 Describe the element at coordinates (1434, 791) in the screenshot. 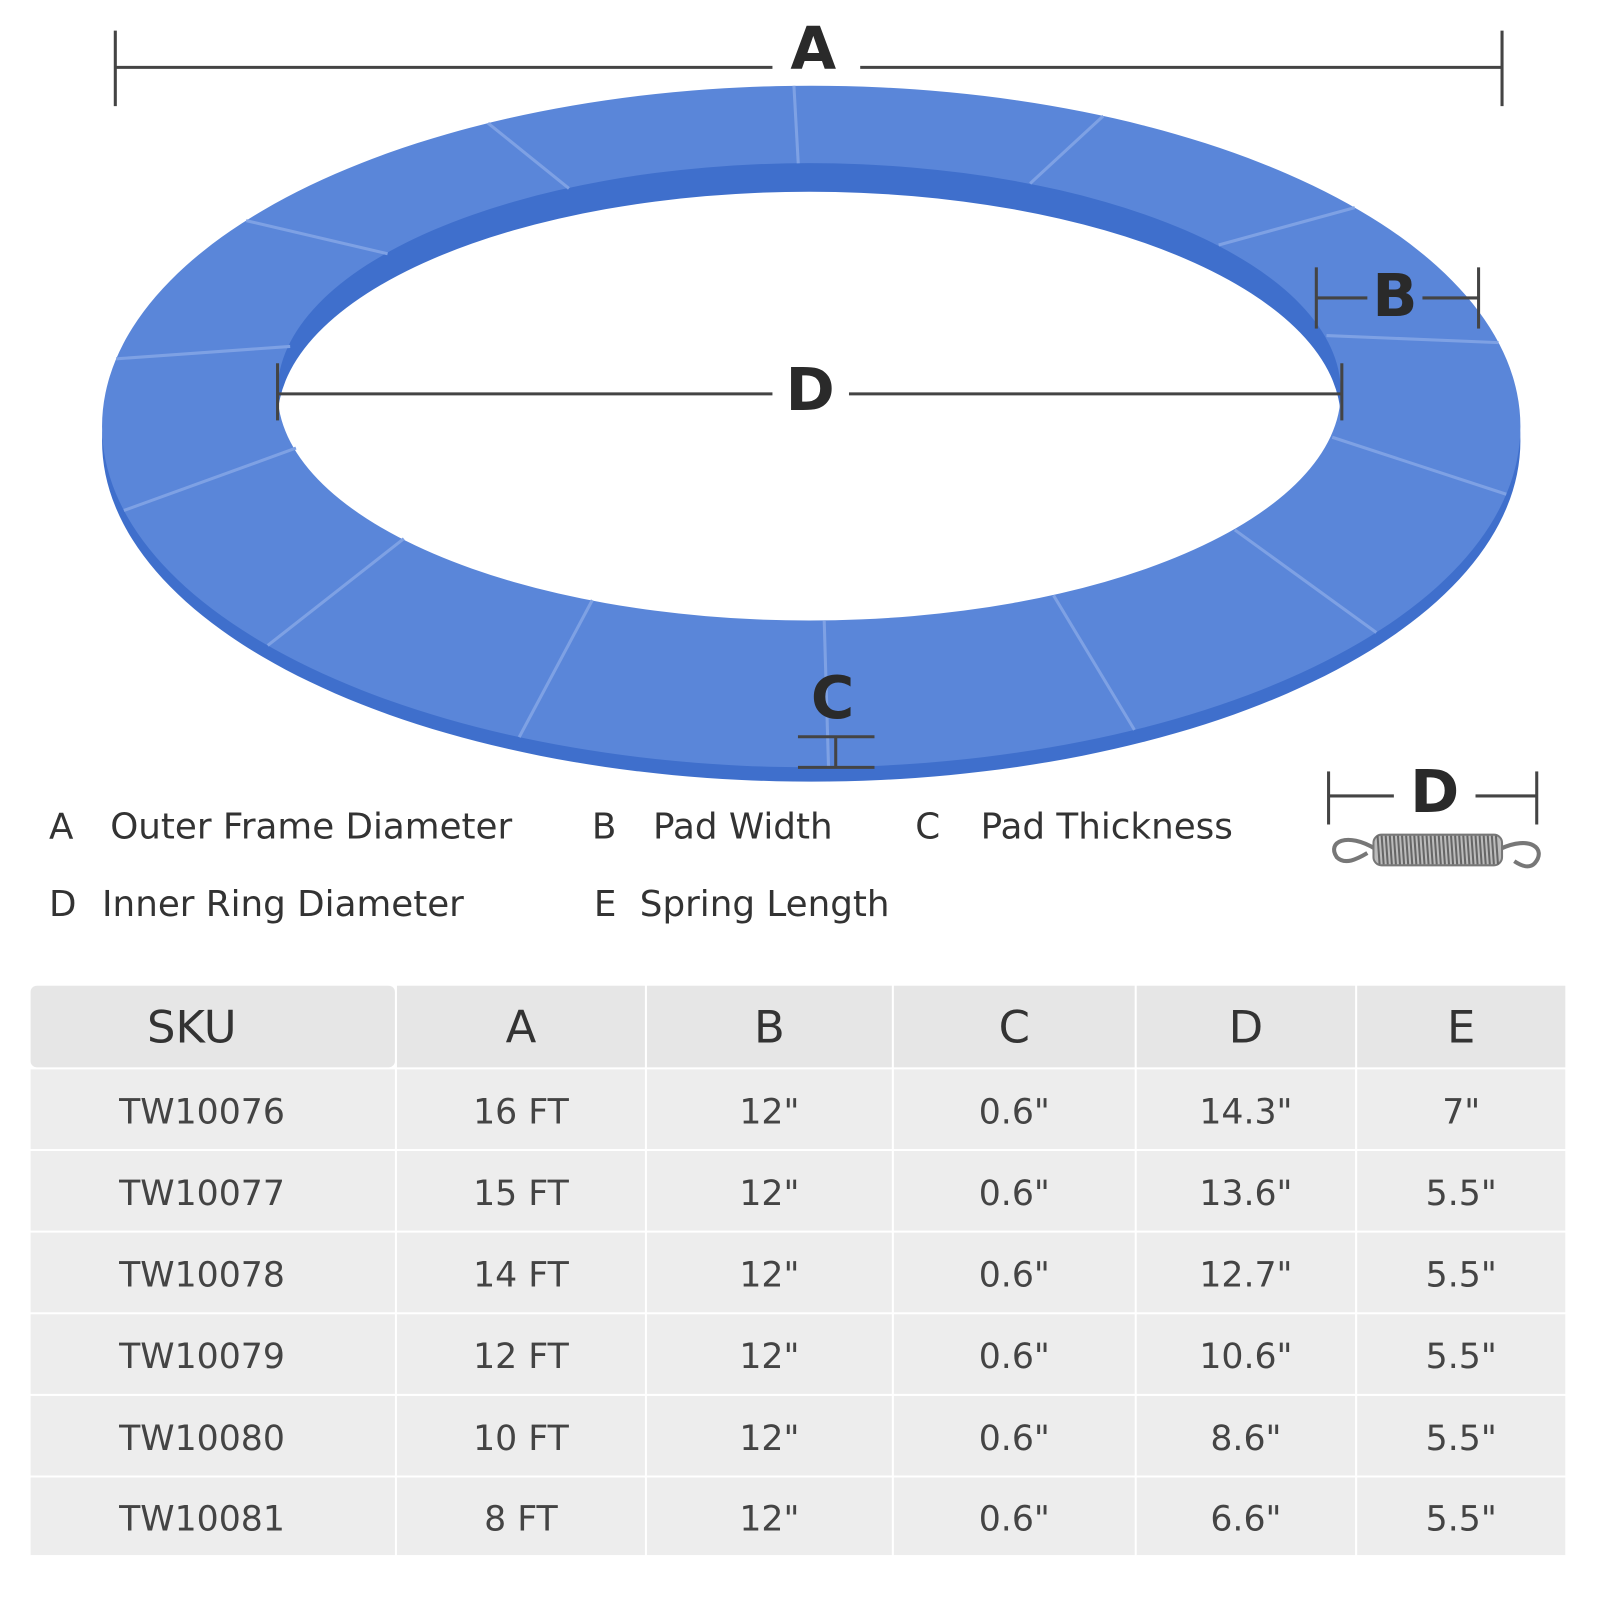

I see `label-spring: D` at that location.